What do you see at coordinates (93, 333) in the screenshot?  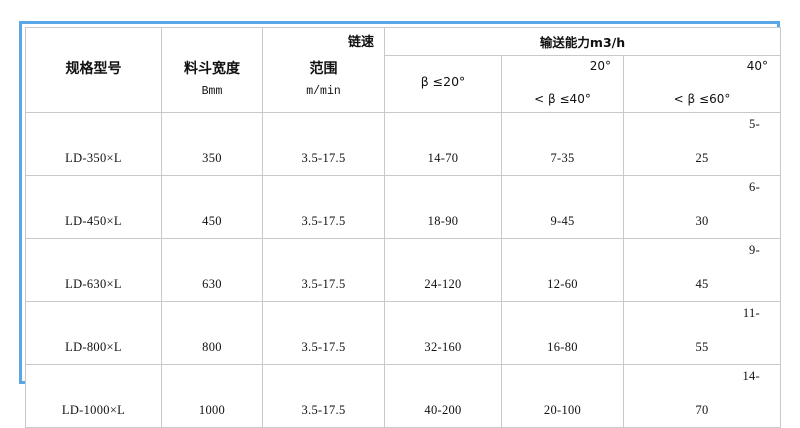 I see `cell-model: LD-800×L` at bounding box center [93, 333].